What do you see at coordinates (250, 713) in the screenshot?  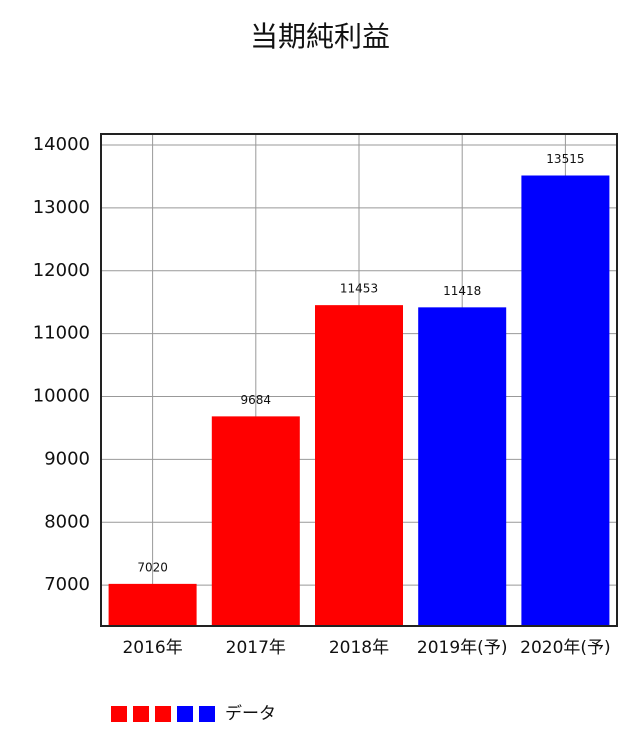 I see `legend-label: データ` at bounding box center [250, 713].